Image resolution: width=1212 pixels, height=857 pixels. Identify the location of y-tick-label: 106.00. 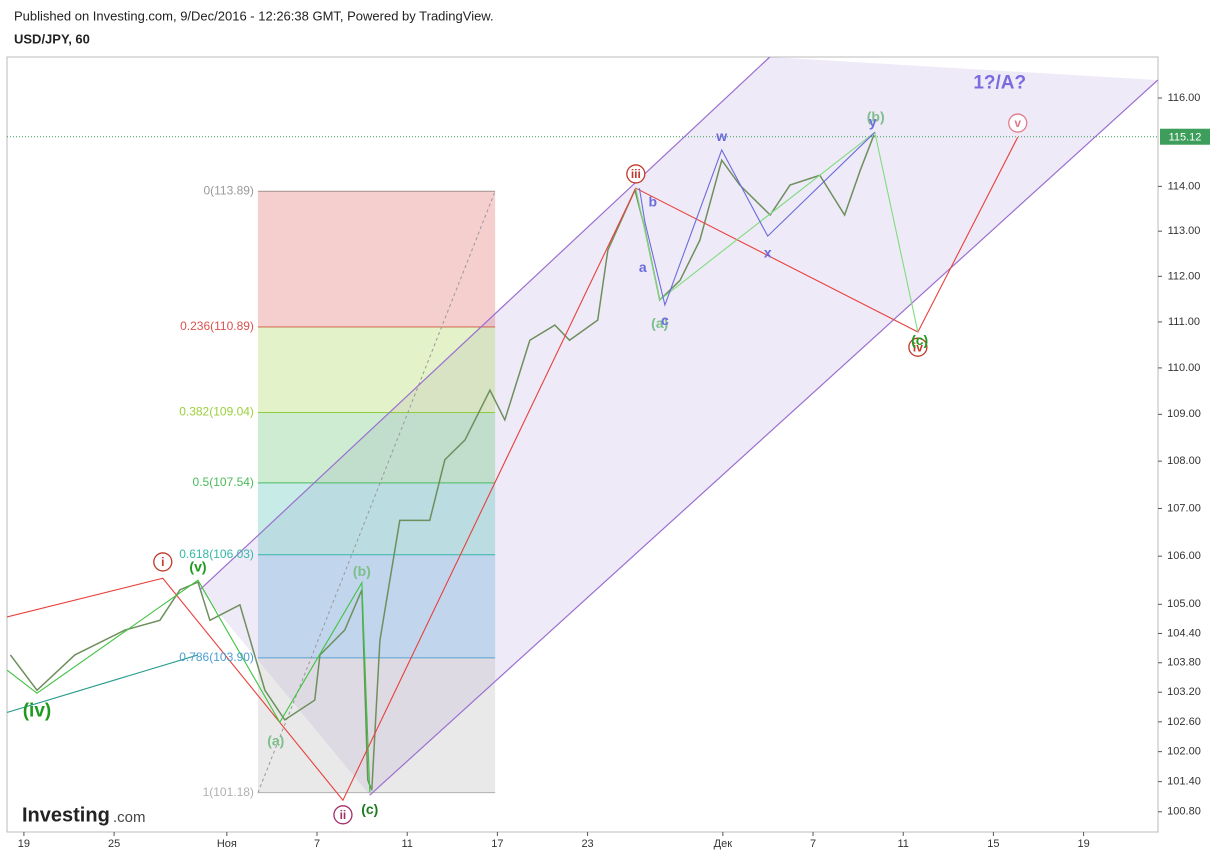
(1184, 556).